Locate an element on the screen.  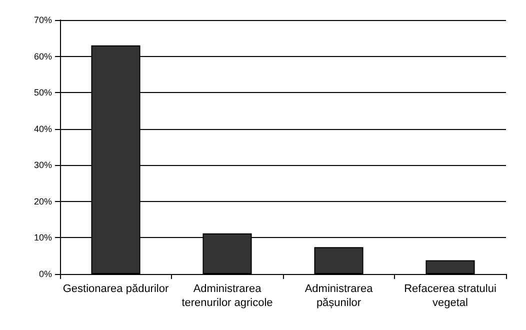
y-tick-label: 50% is located at coordinates (43, 93).